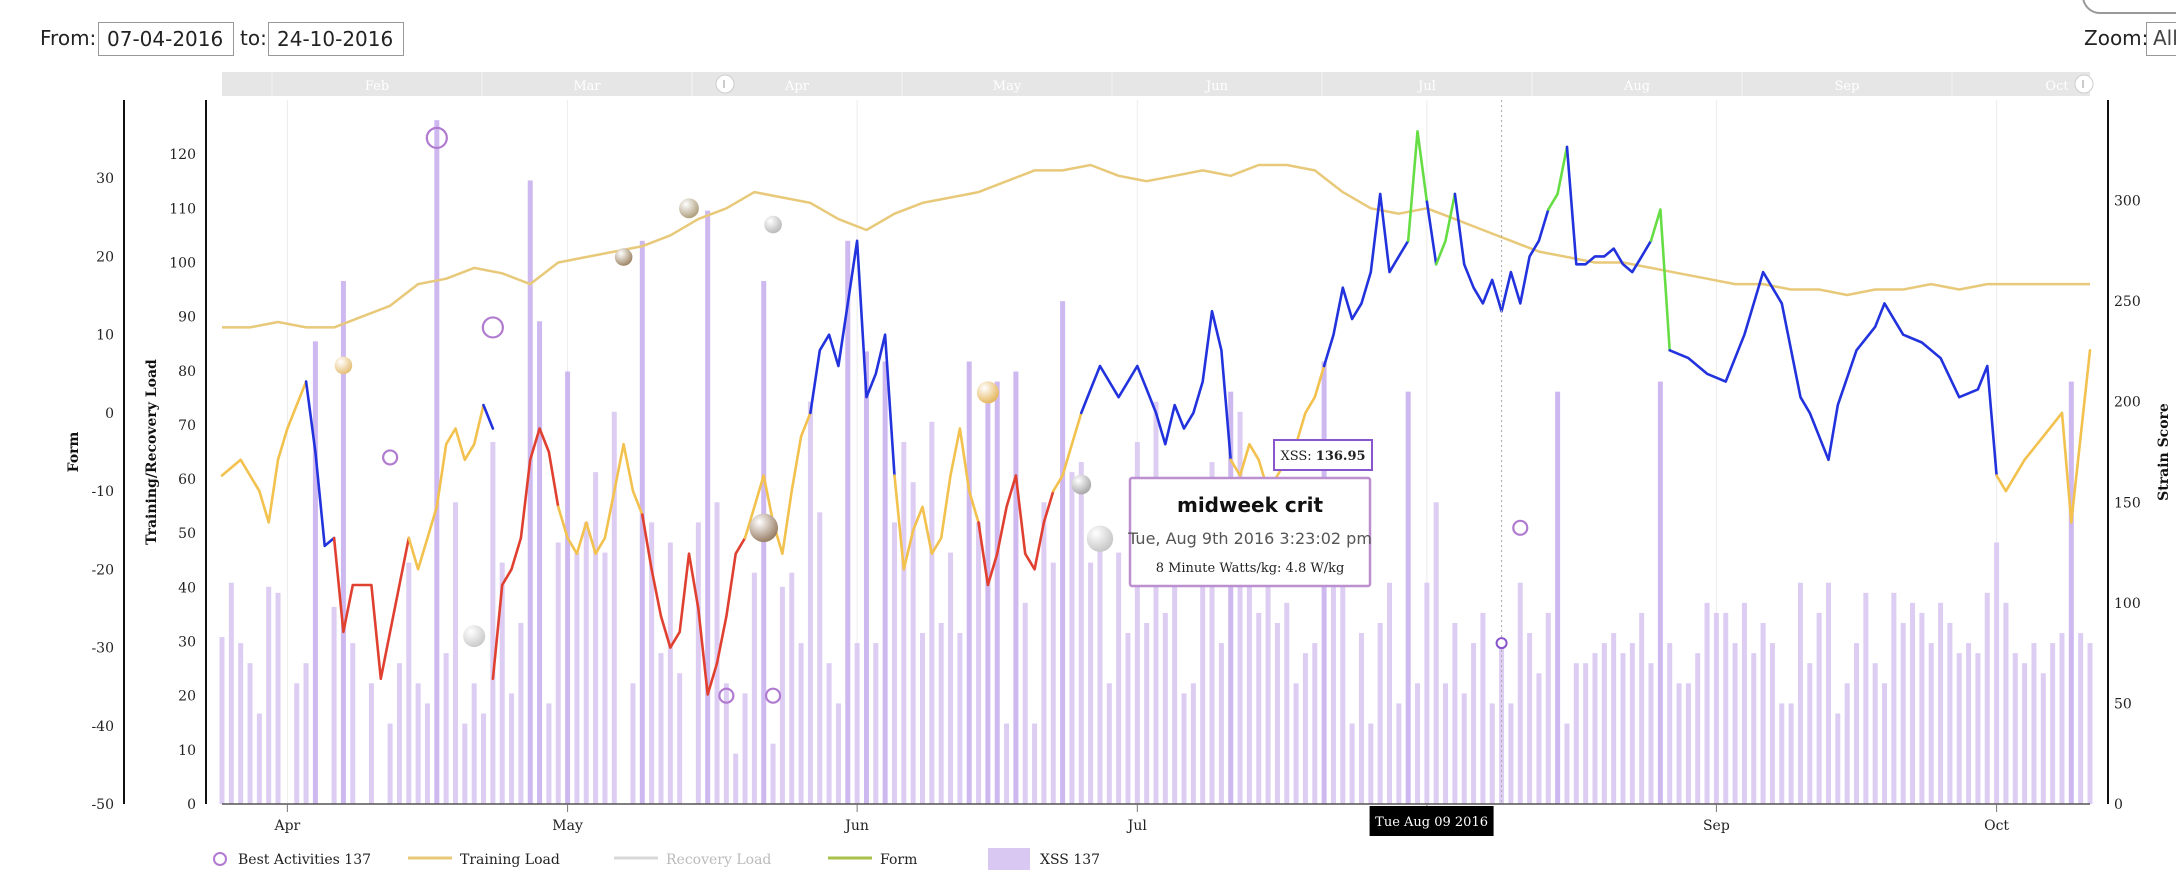 The width and height of the screenshot is (2176, 882). What do you see at coordinates (2057, 86) in the screenshot?
I see `navigator-month-label: Oct` at bounding box center [2057, 86].